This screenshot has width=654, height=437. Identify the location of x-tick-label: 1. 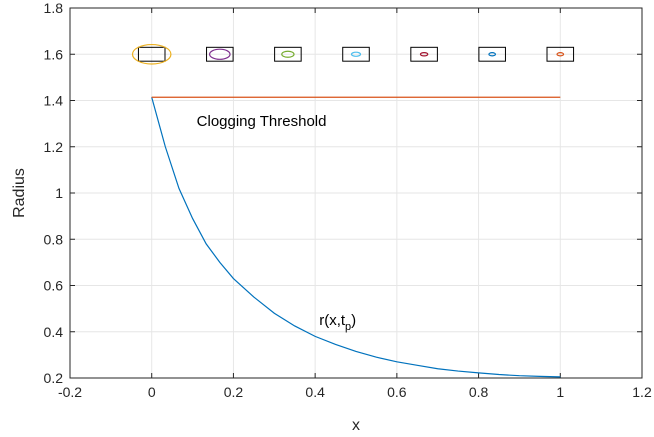
(560, 392).